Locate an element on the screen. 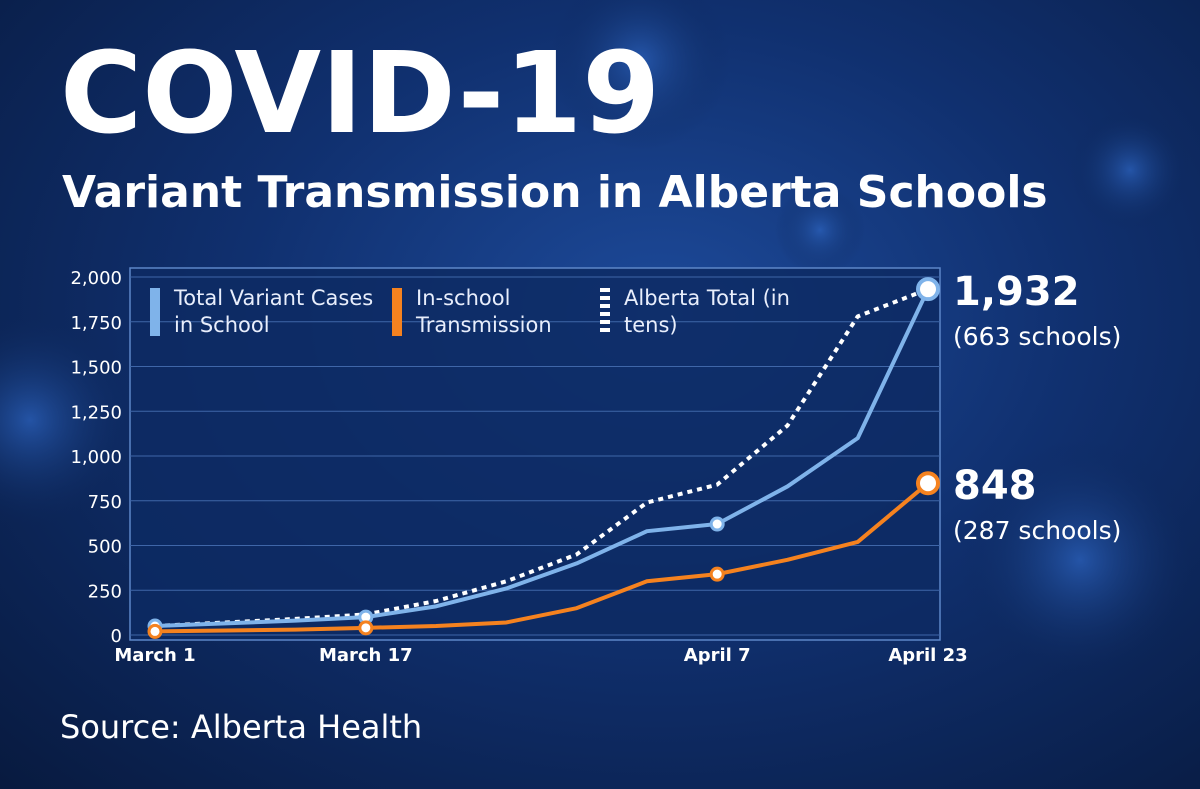 This screenshot has width=1200, height=789. y-tick-label: 1,500 is located at coordinates (96, 368).